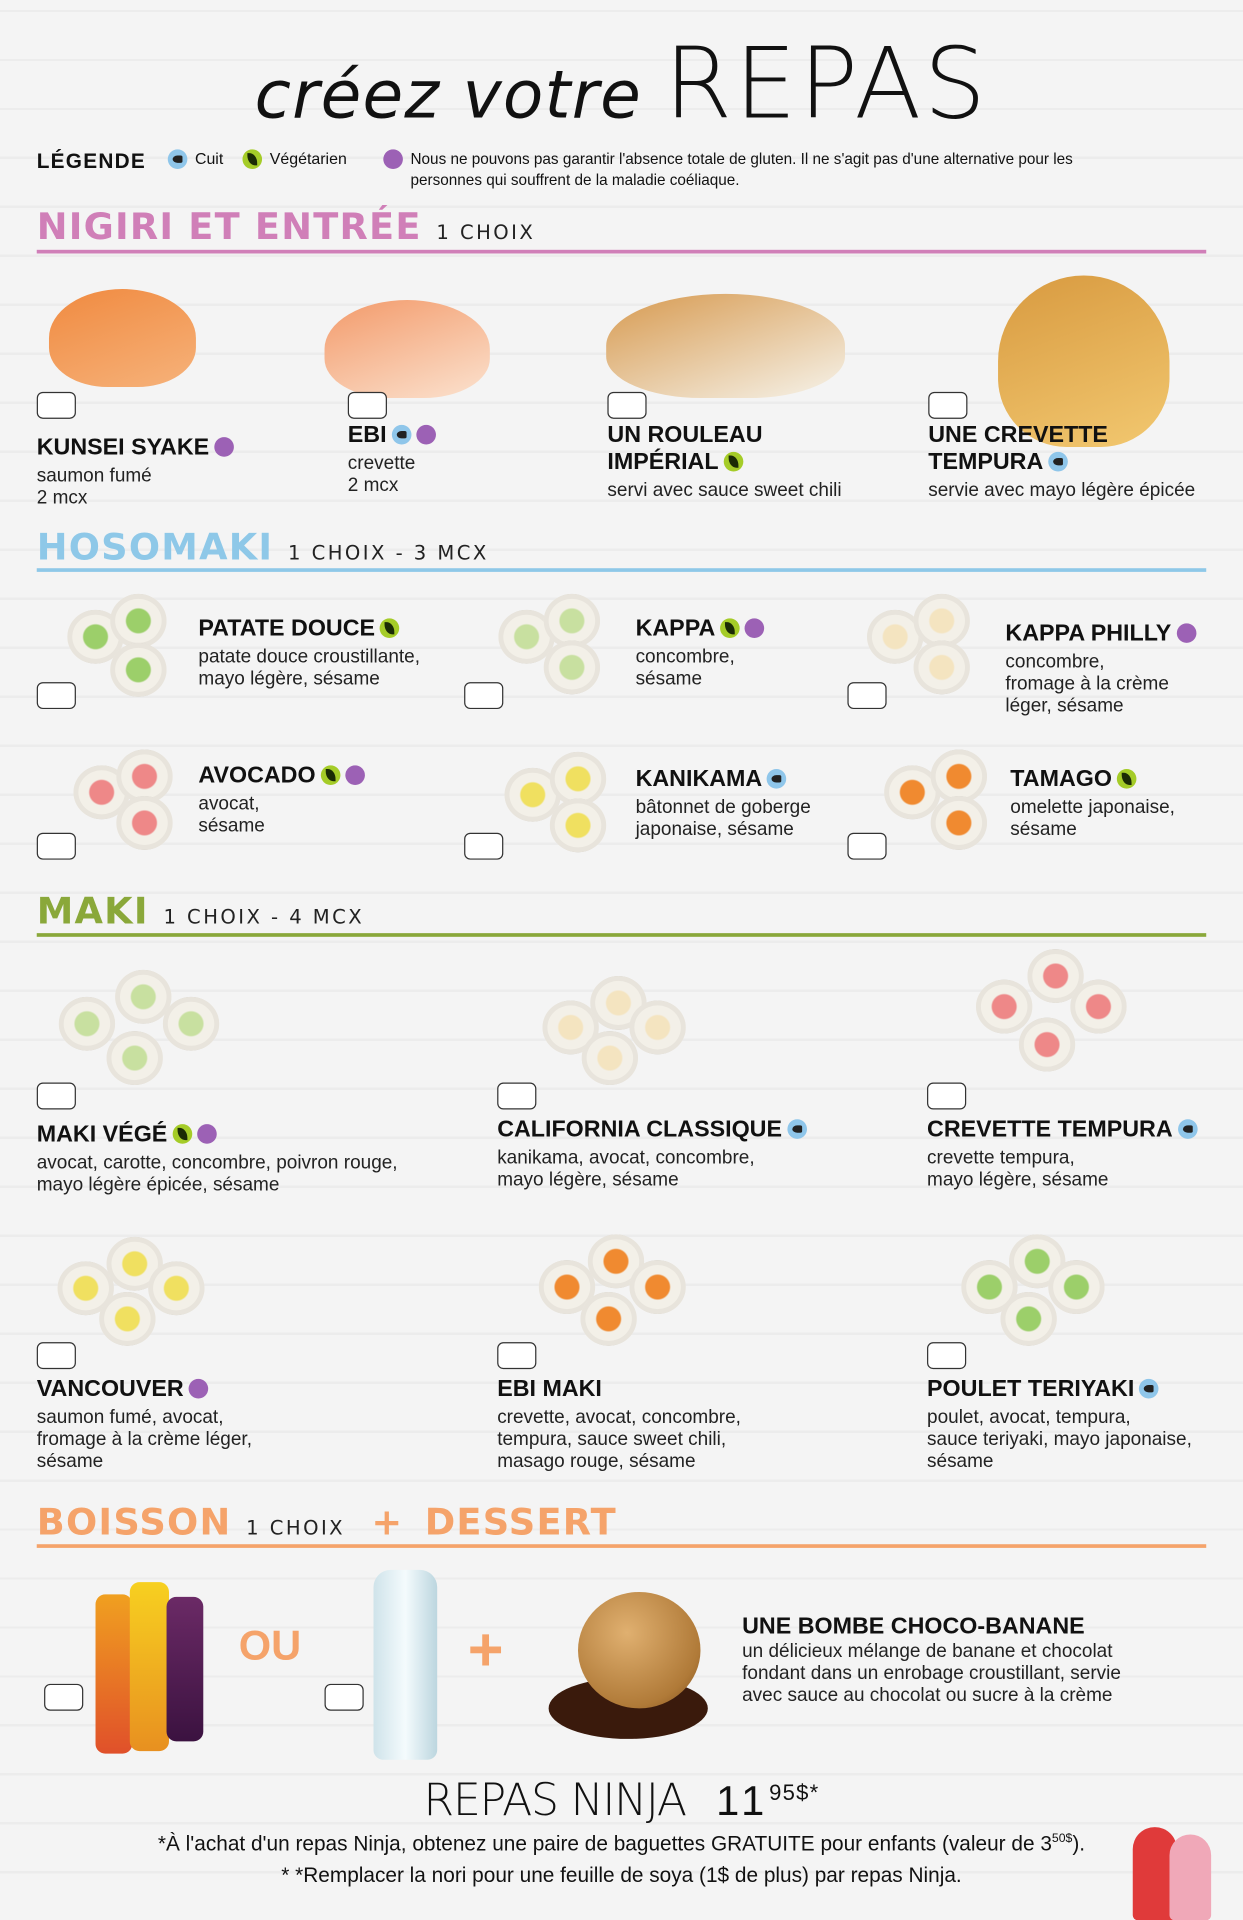 The height and width of the screenshot is (1920, 1243). Describe the element at coordinates (640, 1129) in the screenshot. I see `item-name: CALIFORNIA CLASSIQUE` at that location.